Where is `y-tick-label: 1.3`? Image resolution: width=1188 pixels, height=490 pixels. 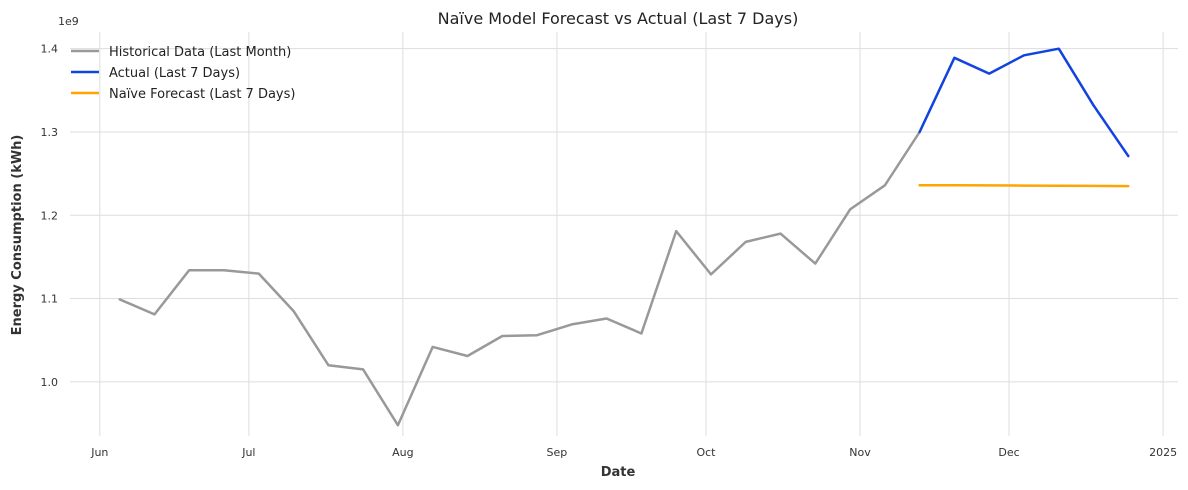
y-tick-label: 1.3 is located at coordinates (50, 132).